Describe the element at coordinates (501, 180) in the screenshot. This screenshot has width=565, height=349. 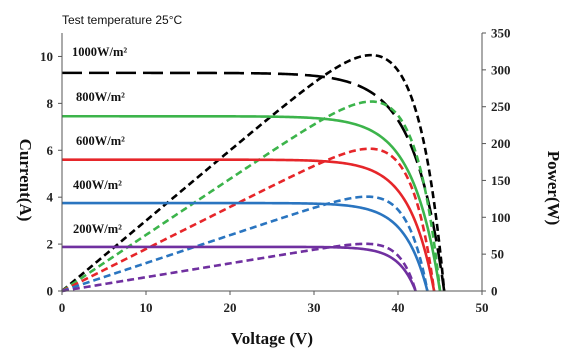
I see `right-tick-label: 150` at that location.